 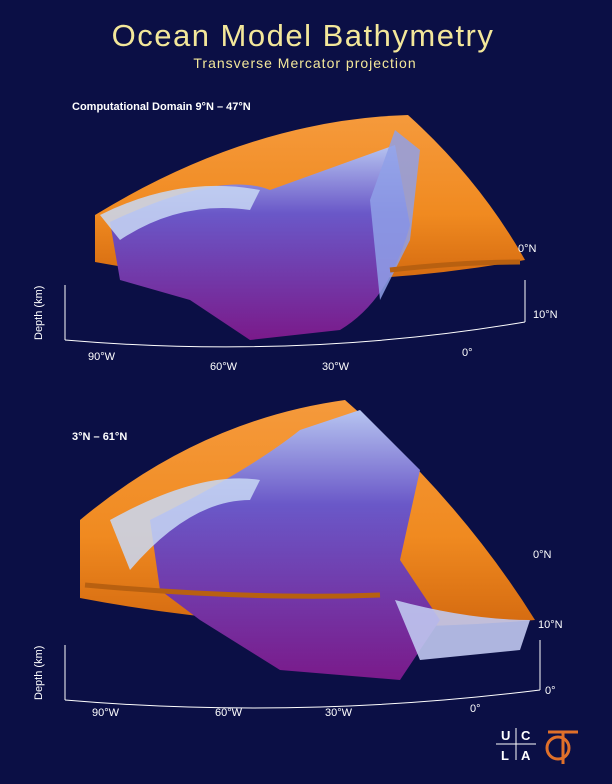 I want to click on logo-letter: C, so click(x=526, y=735).